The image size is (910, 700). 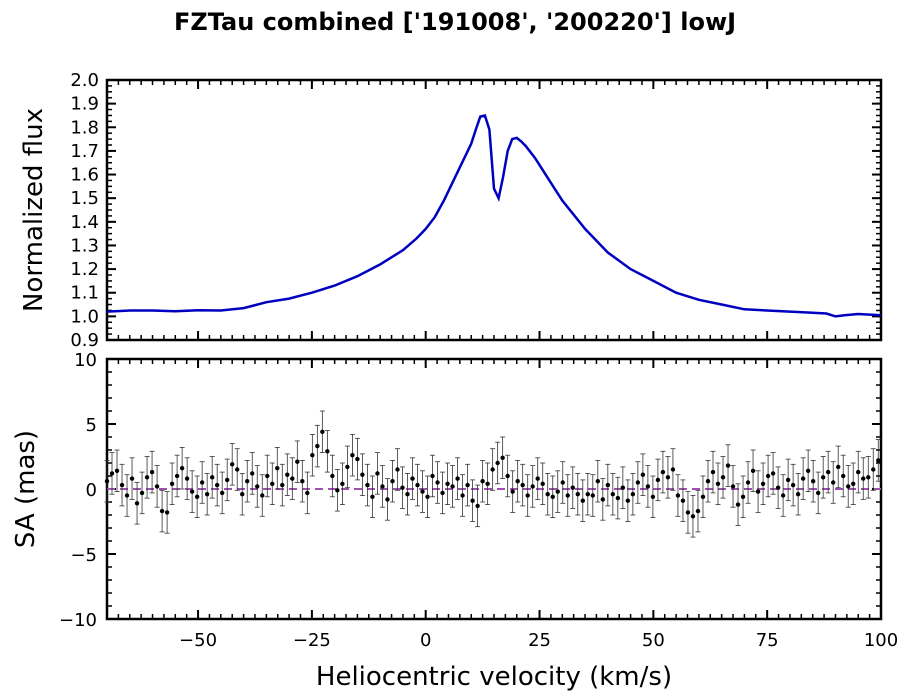 I want to click on x-tick-label: −50, so click(x=198, y=640).